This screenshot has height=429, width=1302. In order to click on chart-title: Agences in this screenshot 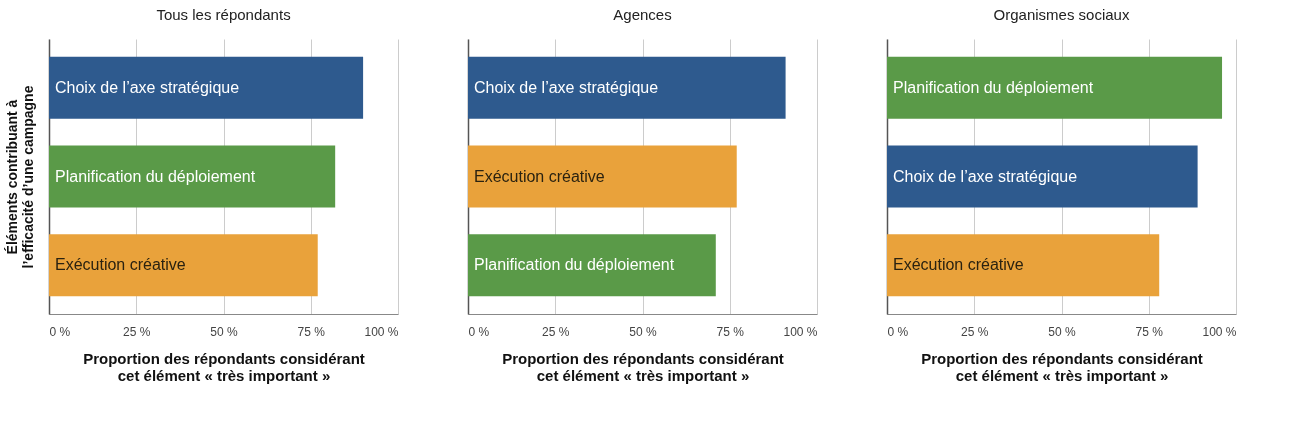, I will do `click(642, 14)`.